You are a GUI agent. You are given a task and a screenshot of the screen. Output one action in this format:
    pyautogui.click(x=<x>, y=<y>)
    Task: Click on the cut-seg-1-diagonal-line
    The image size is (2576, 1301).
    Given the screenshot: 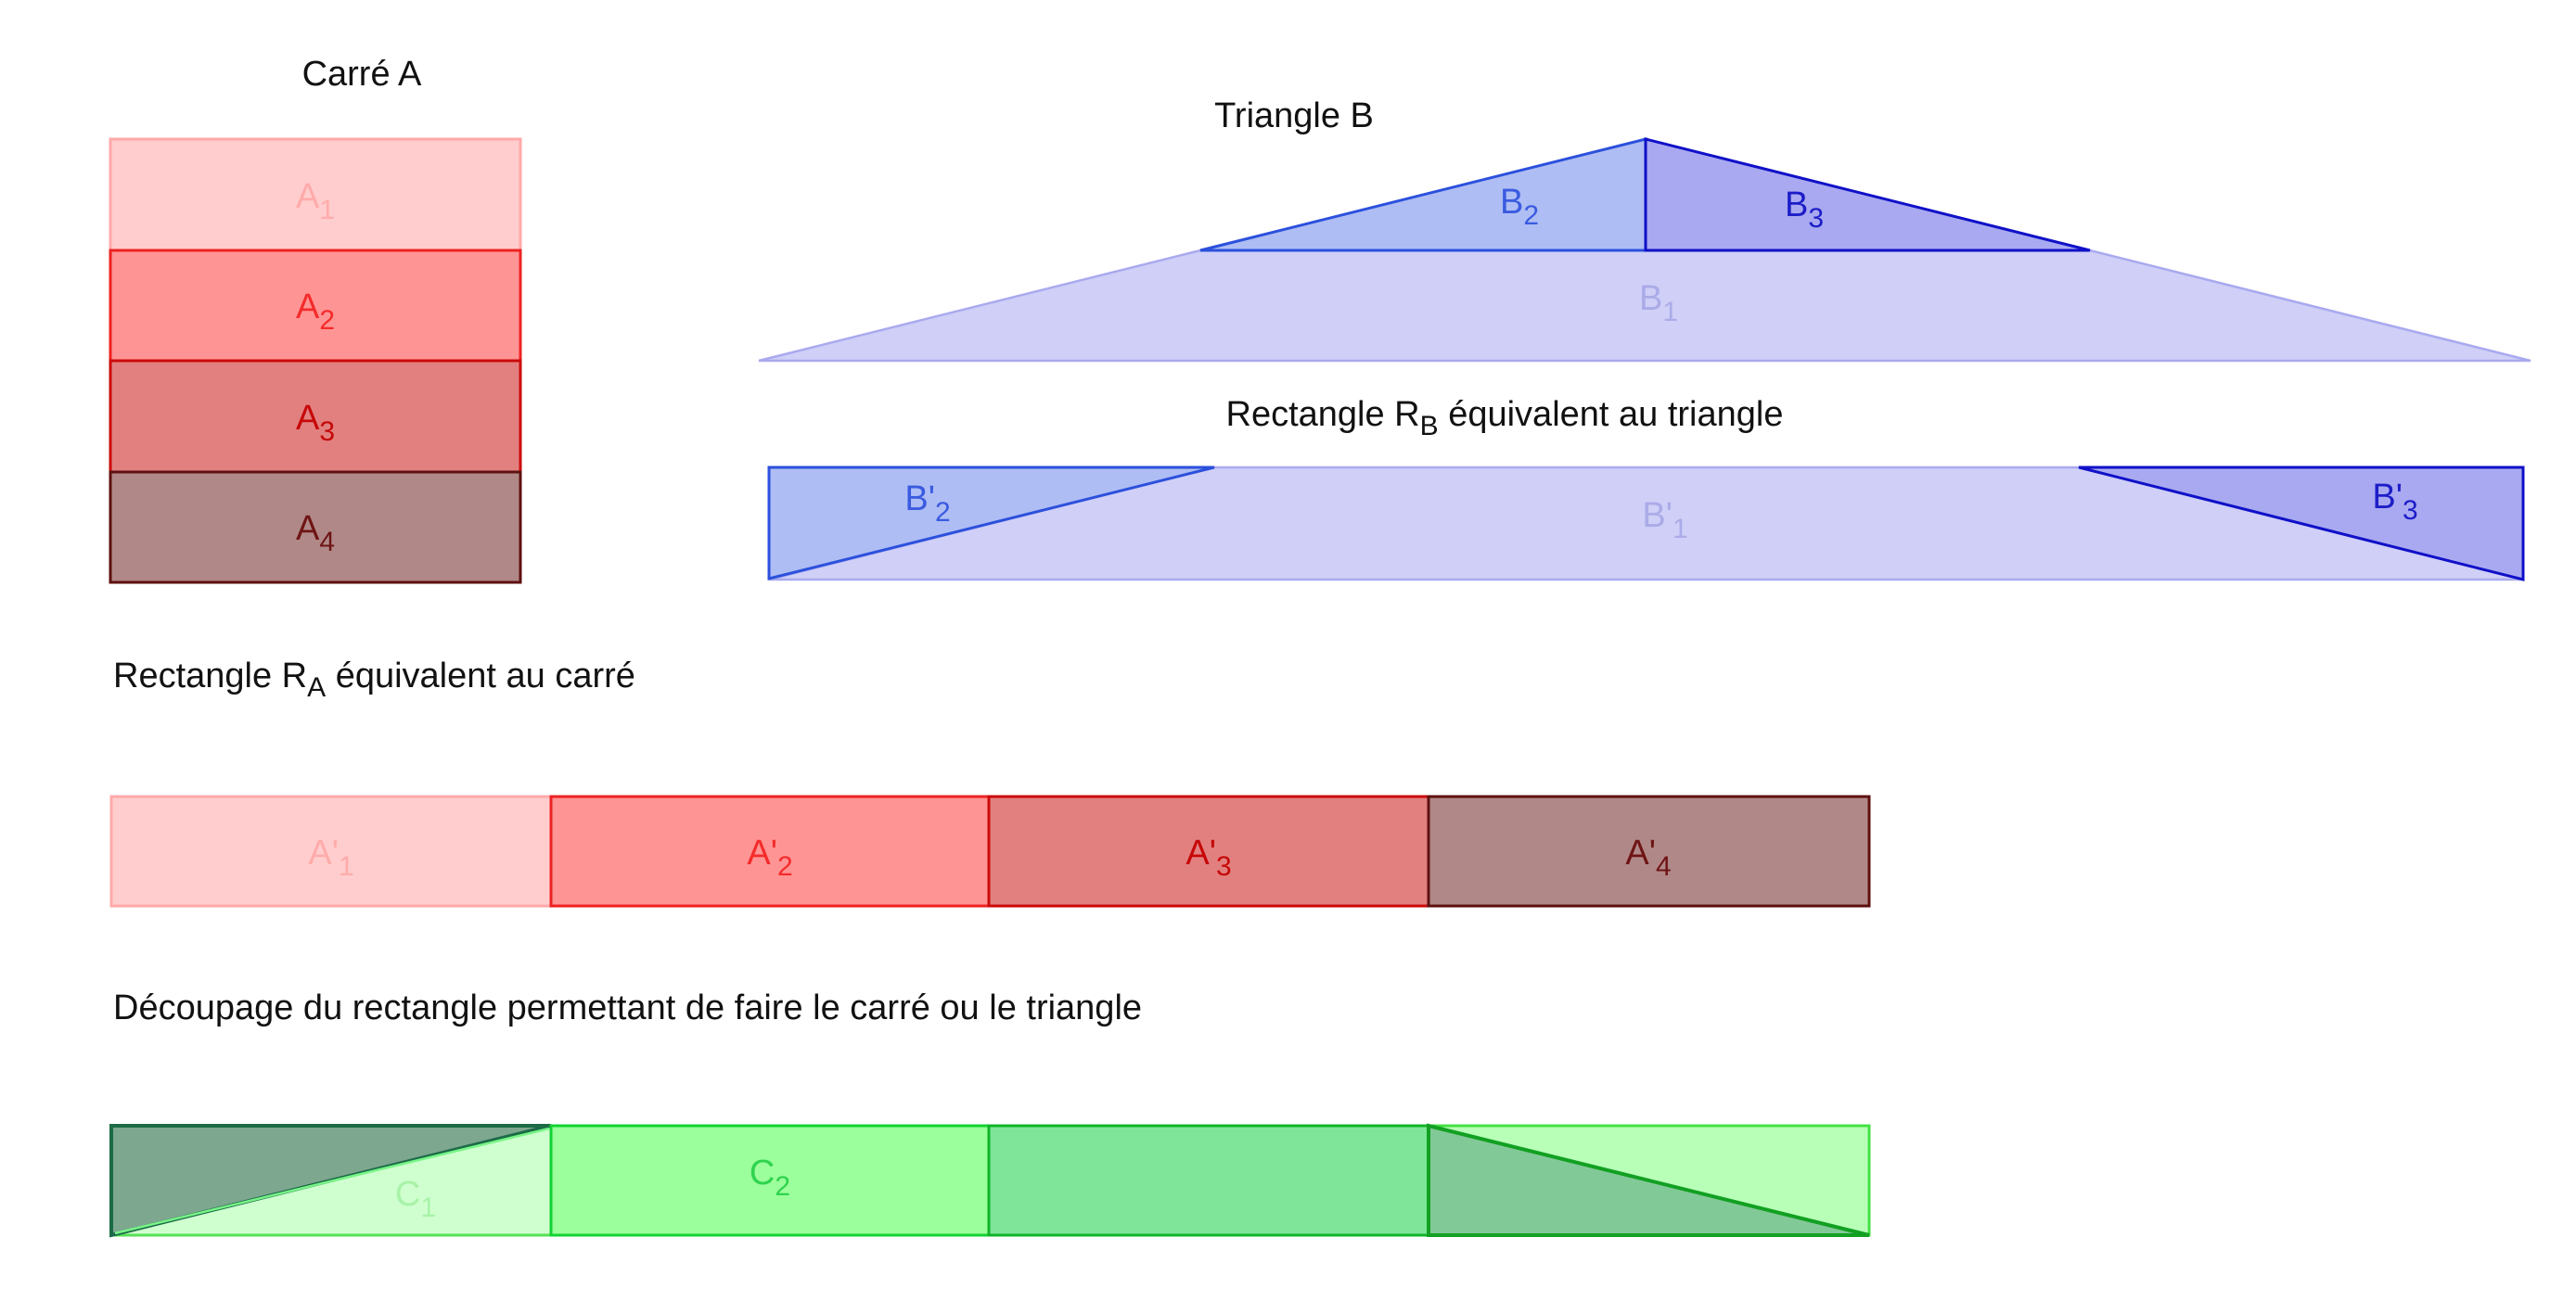 What is the action you would take?
    pyautogui.click(x=332, y=1181)
    